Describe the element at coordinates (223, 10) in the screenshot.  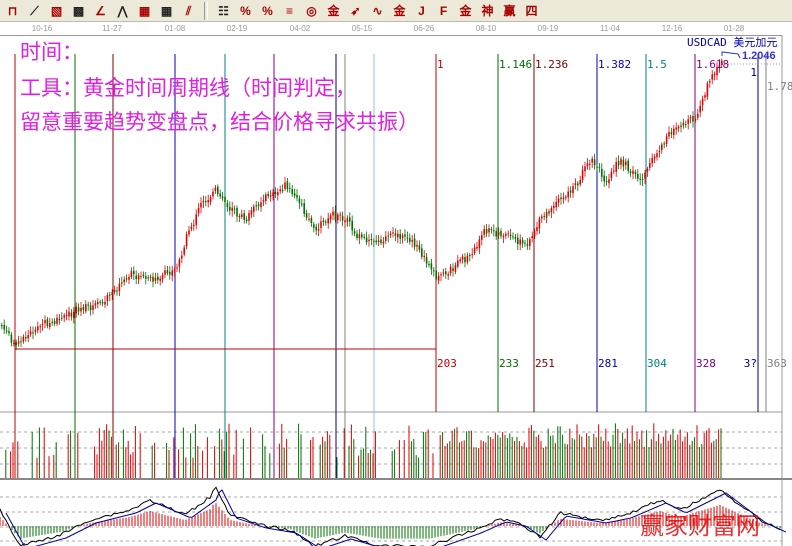
I see `period-lines-tool-button: ☷` at that location.